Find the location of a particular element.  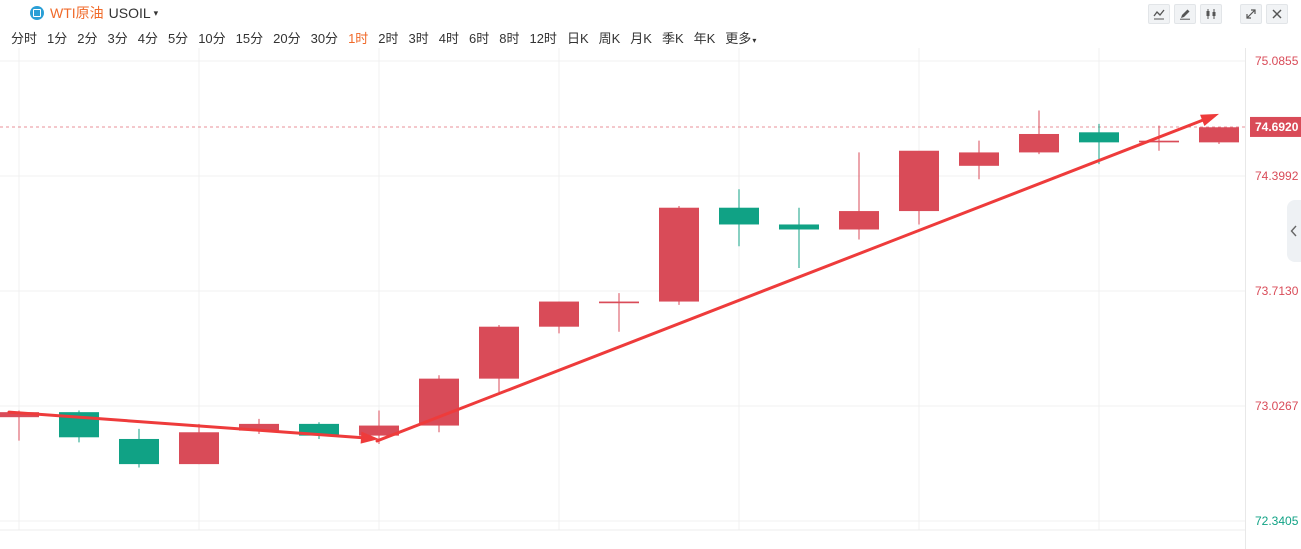

pencil-icon is located at coordinates (1185, 14).